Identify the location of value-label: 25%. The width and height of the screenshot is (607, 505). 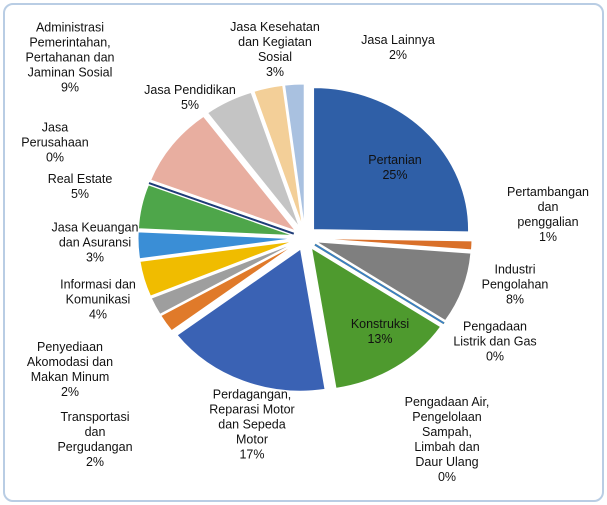
(395, 175).